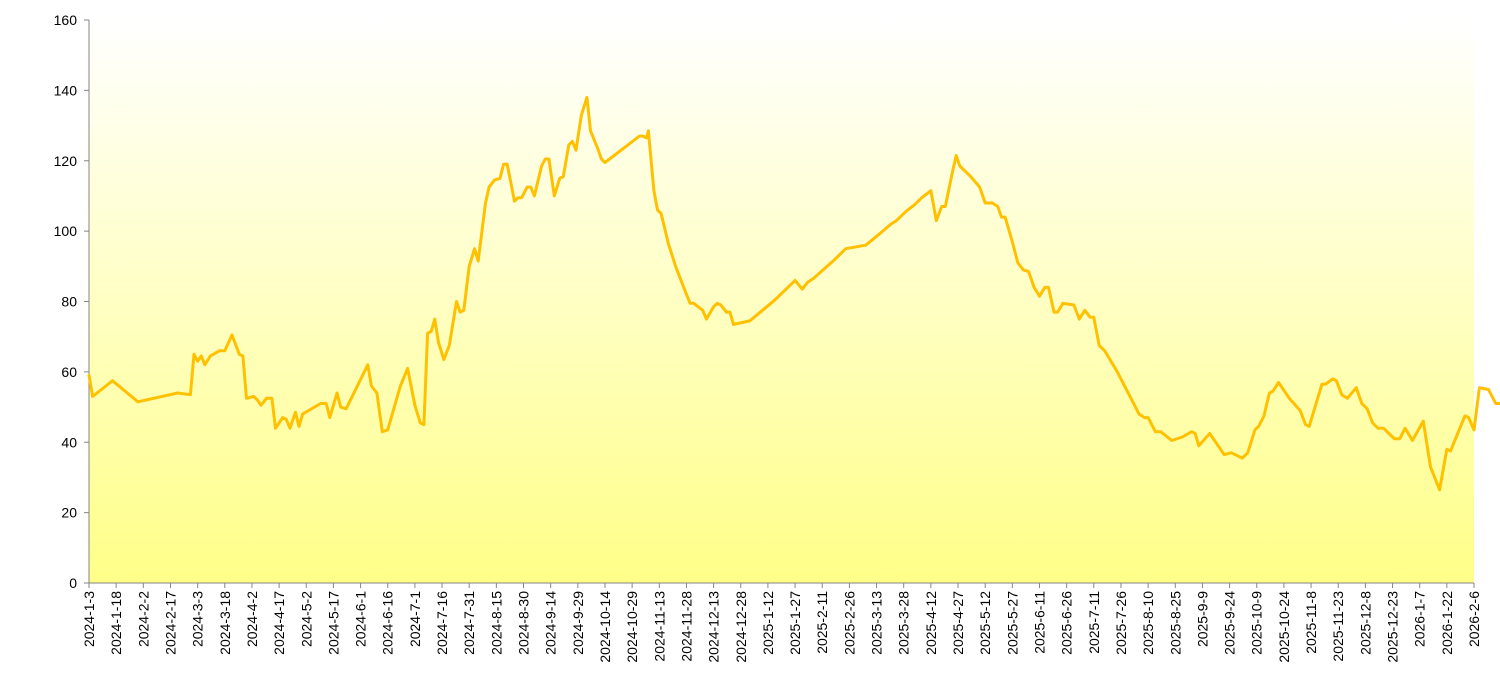 Image resolution: width=1500 pixels, height=689 pixels. I want to click on x-tick-label: 2024-11-28, so click(686, 626).